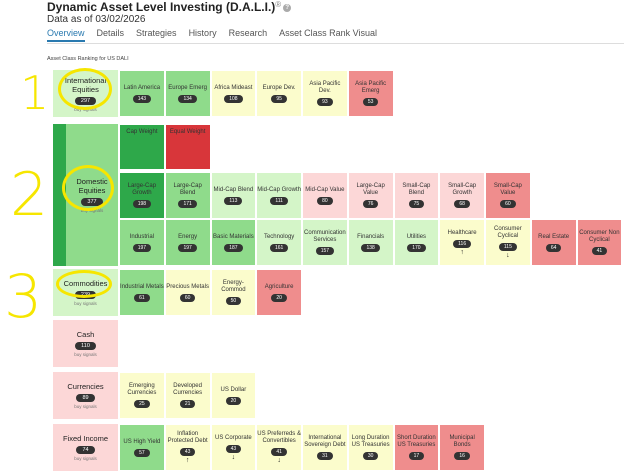 The image size is (624, 476). I want to click on asset-card-short-duration-us-treasuries: Short Duration US Treasuries 17, so click(416, 447).